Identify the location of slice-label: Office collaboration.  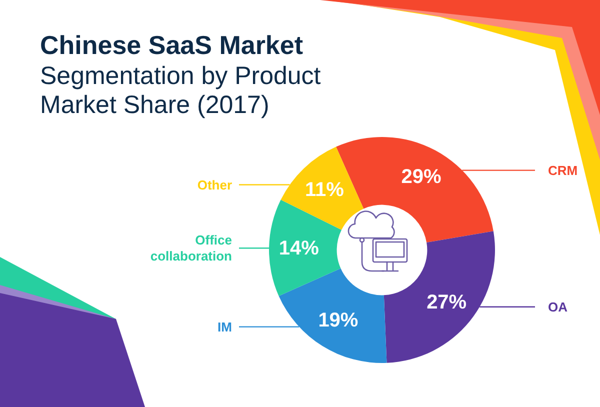
(191, 248).